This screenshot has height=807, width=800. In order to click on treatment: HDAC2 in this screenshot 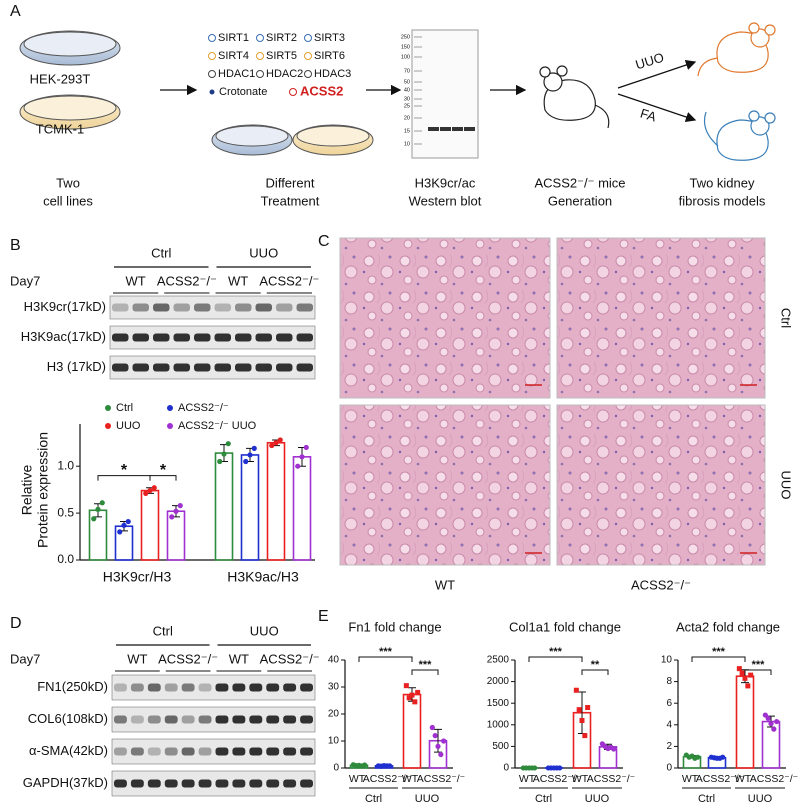, I will do `click(284, 74)`.